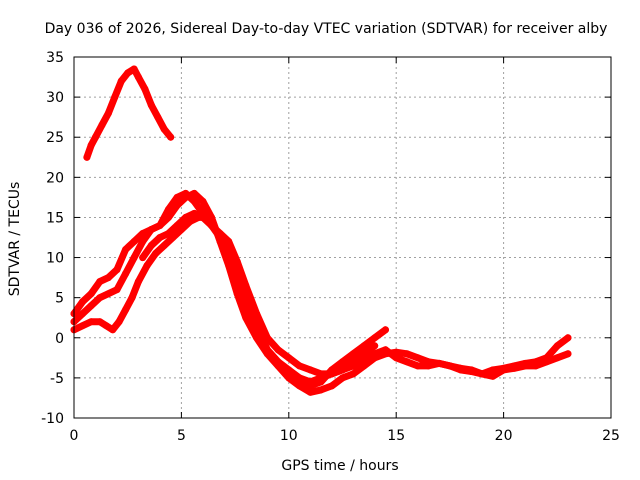 Image resolution: width=640 pixels, height=480 pixels. I want to click on y-tick-label: 5, so click(59, 299).